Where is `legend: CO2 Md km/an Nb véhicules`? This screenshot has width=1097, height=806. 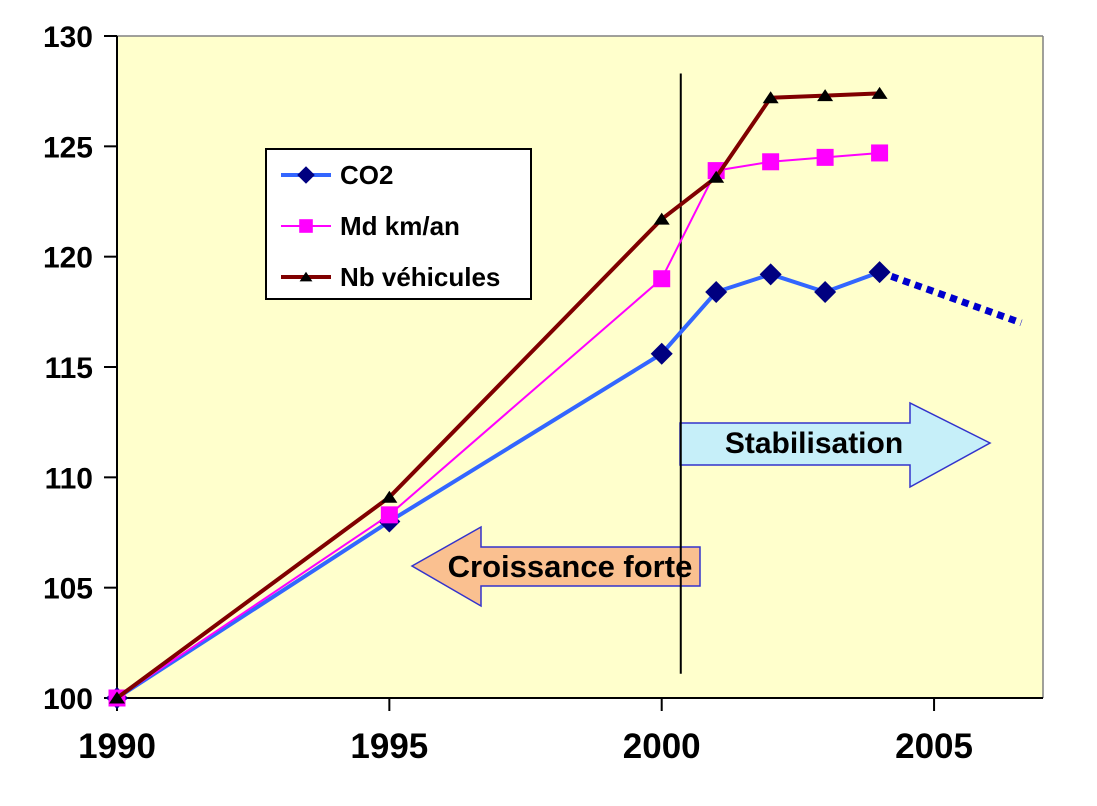
legend: CO2 Md km/an Nb véhicules is located at coordinates (398, 224).